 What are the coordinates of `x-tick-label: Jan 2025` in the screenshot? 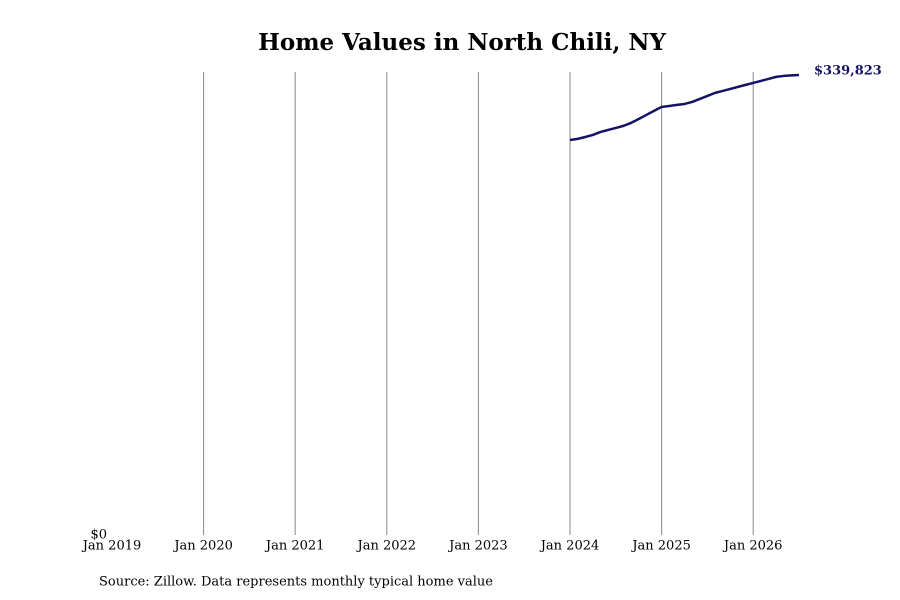 It's located at (660, 546).